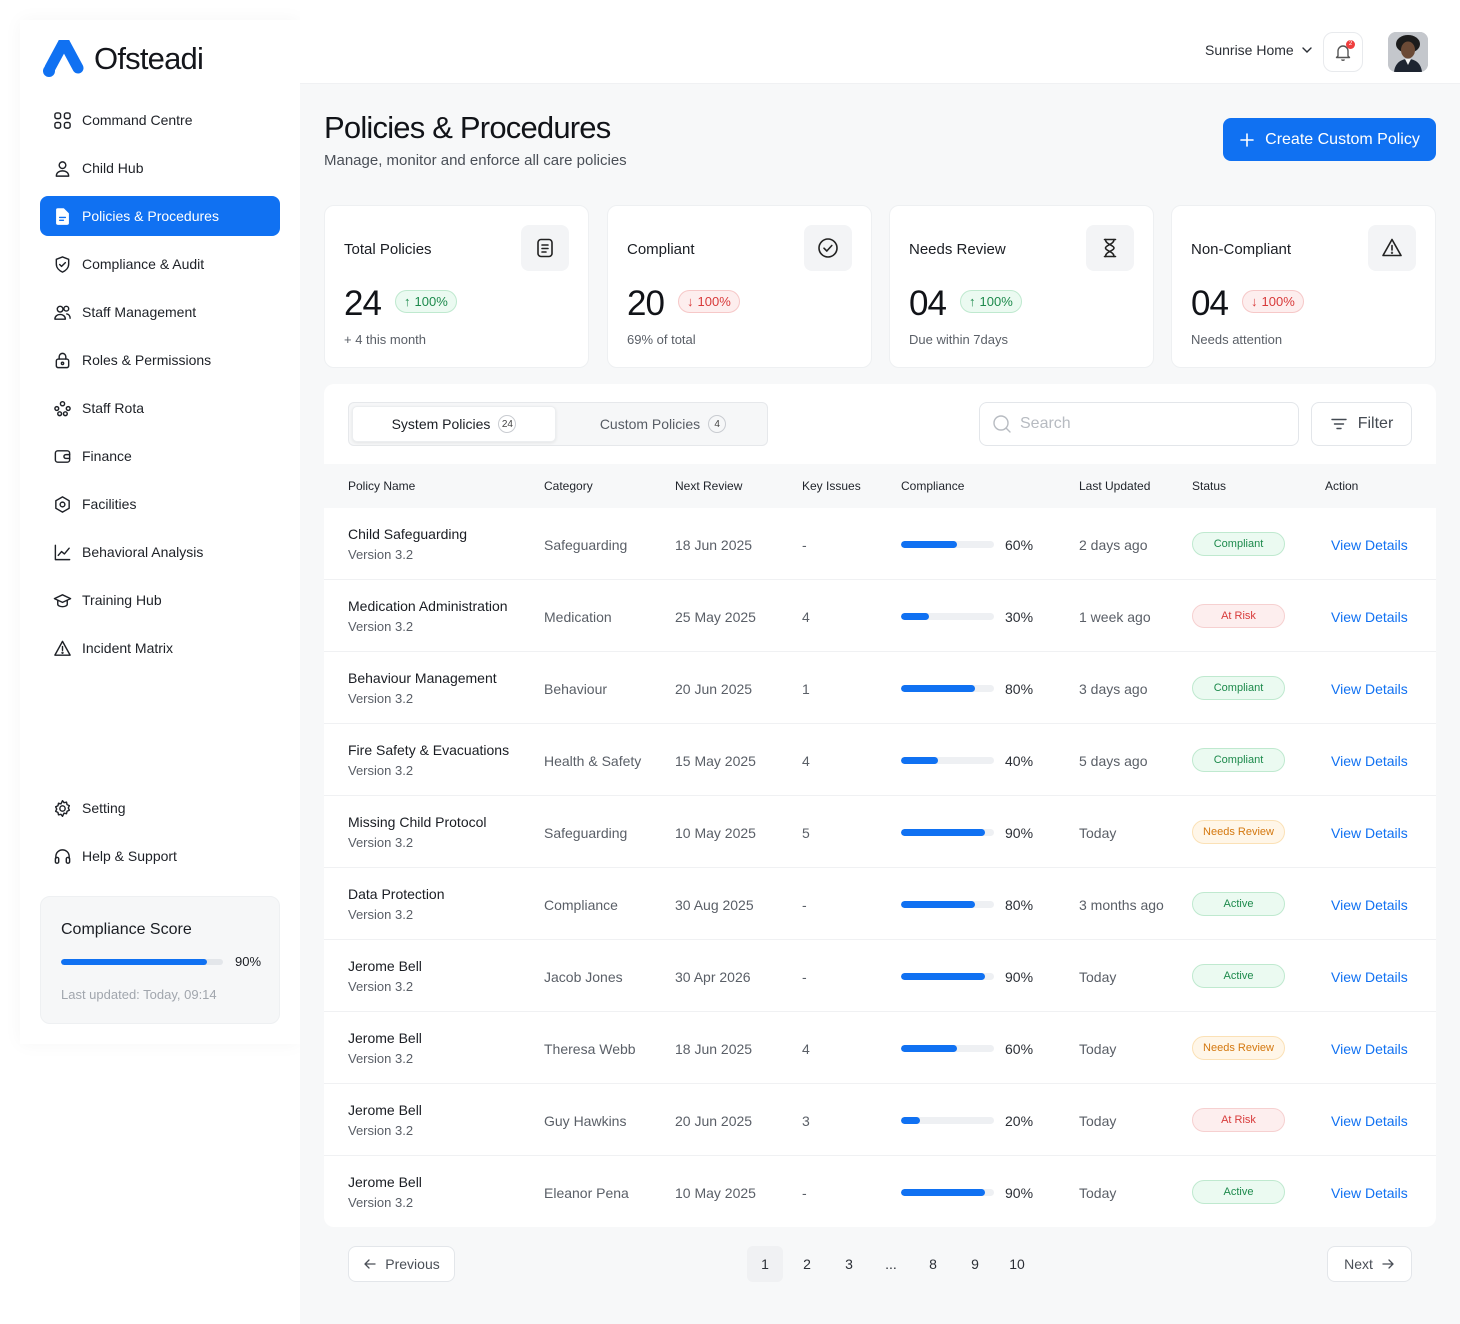 The image size is (1460, 1324). What do you see at coordinates (715, 761) in the screenshot?
I see `next-review-date: 15 May 2025` at bounding box center [715, 761].